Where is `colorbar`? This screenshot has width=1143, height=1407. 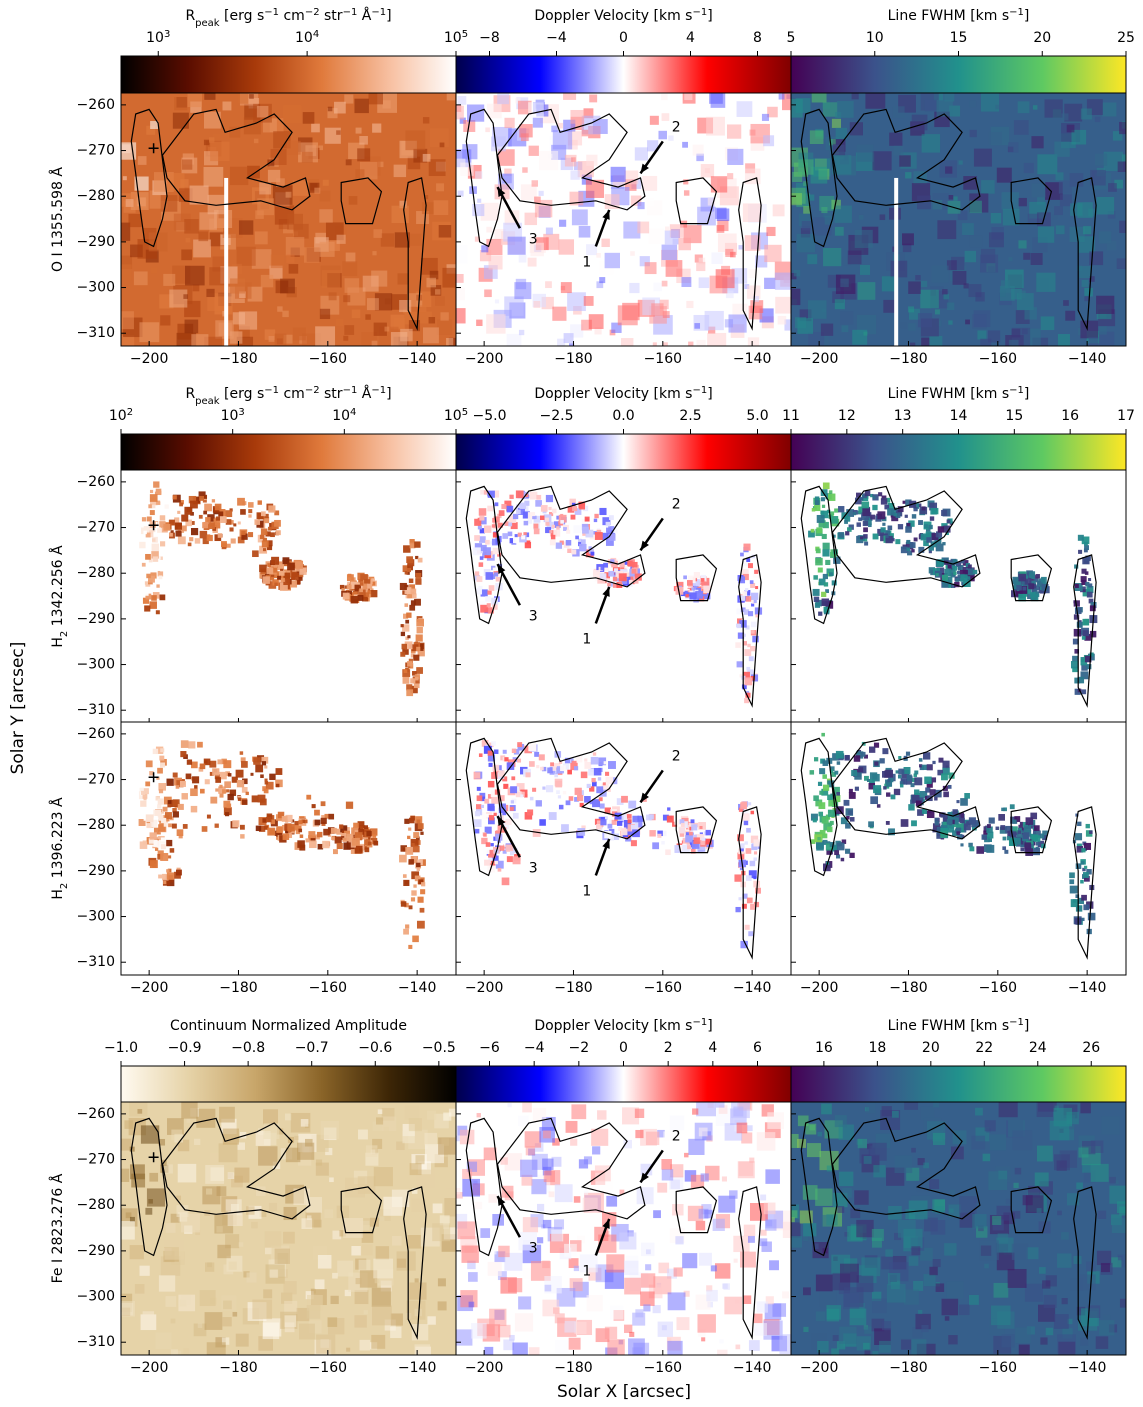 colorbar is located at coordinates (623, 1084).